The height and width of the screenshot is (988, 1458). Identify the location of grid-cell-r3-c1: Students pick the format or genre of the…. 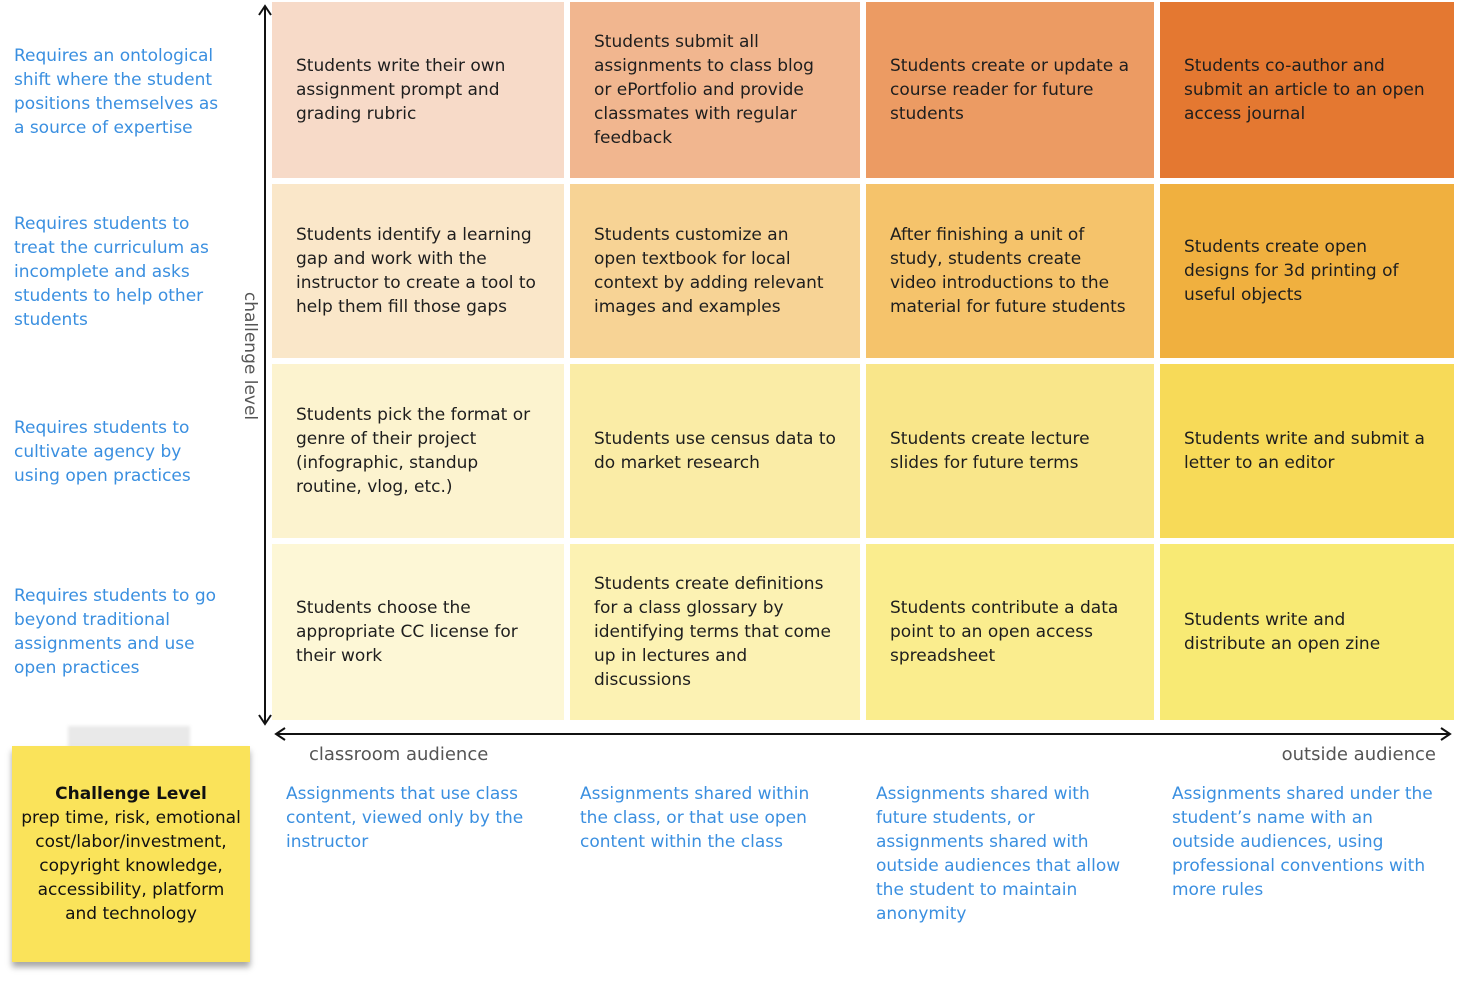
(418, 451).